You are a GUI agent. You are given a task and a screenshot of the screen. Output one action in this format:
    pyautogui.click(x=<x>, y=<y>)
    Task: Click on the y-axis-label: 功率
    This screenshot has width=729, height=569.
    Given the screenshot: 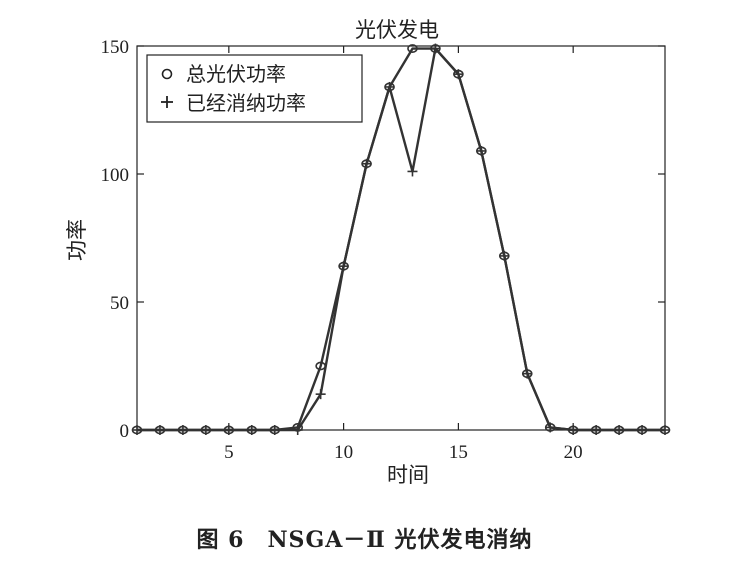 What is the action you would take?
    pyautogui.click(x=77, y=240)
    